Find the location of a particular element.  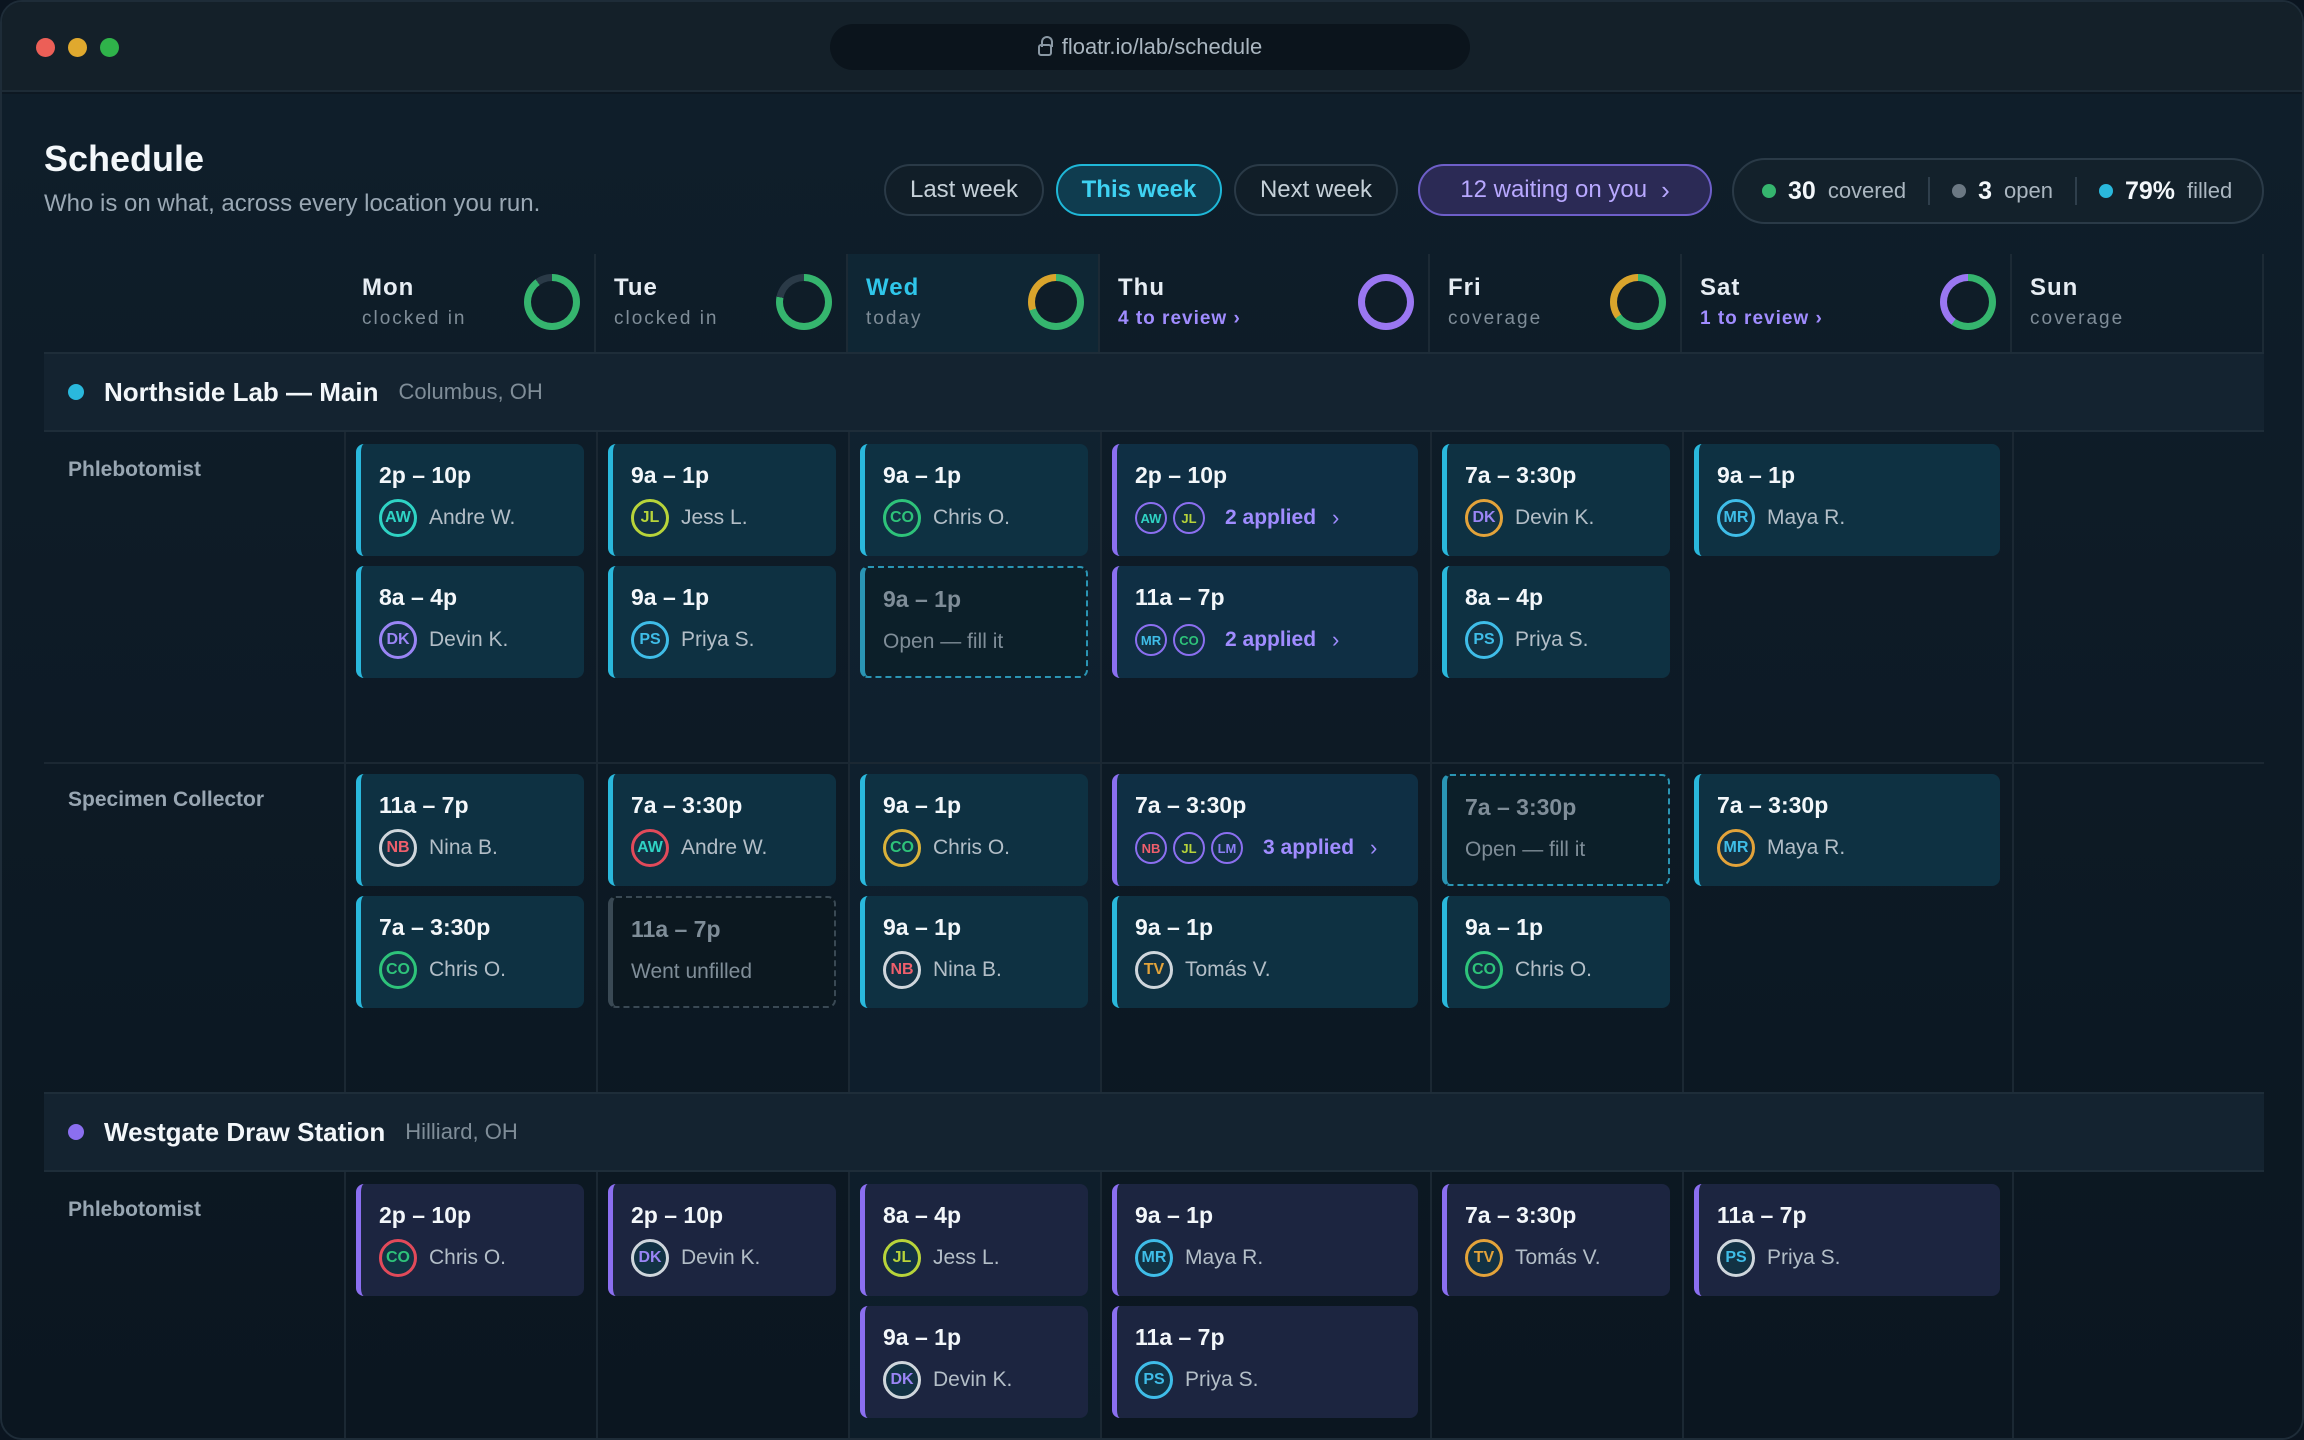

maximize-window-button is located at coordinates (109, 47).